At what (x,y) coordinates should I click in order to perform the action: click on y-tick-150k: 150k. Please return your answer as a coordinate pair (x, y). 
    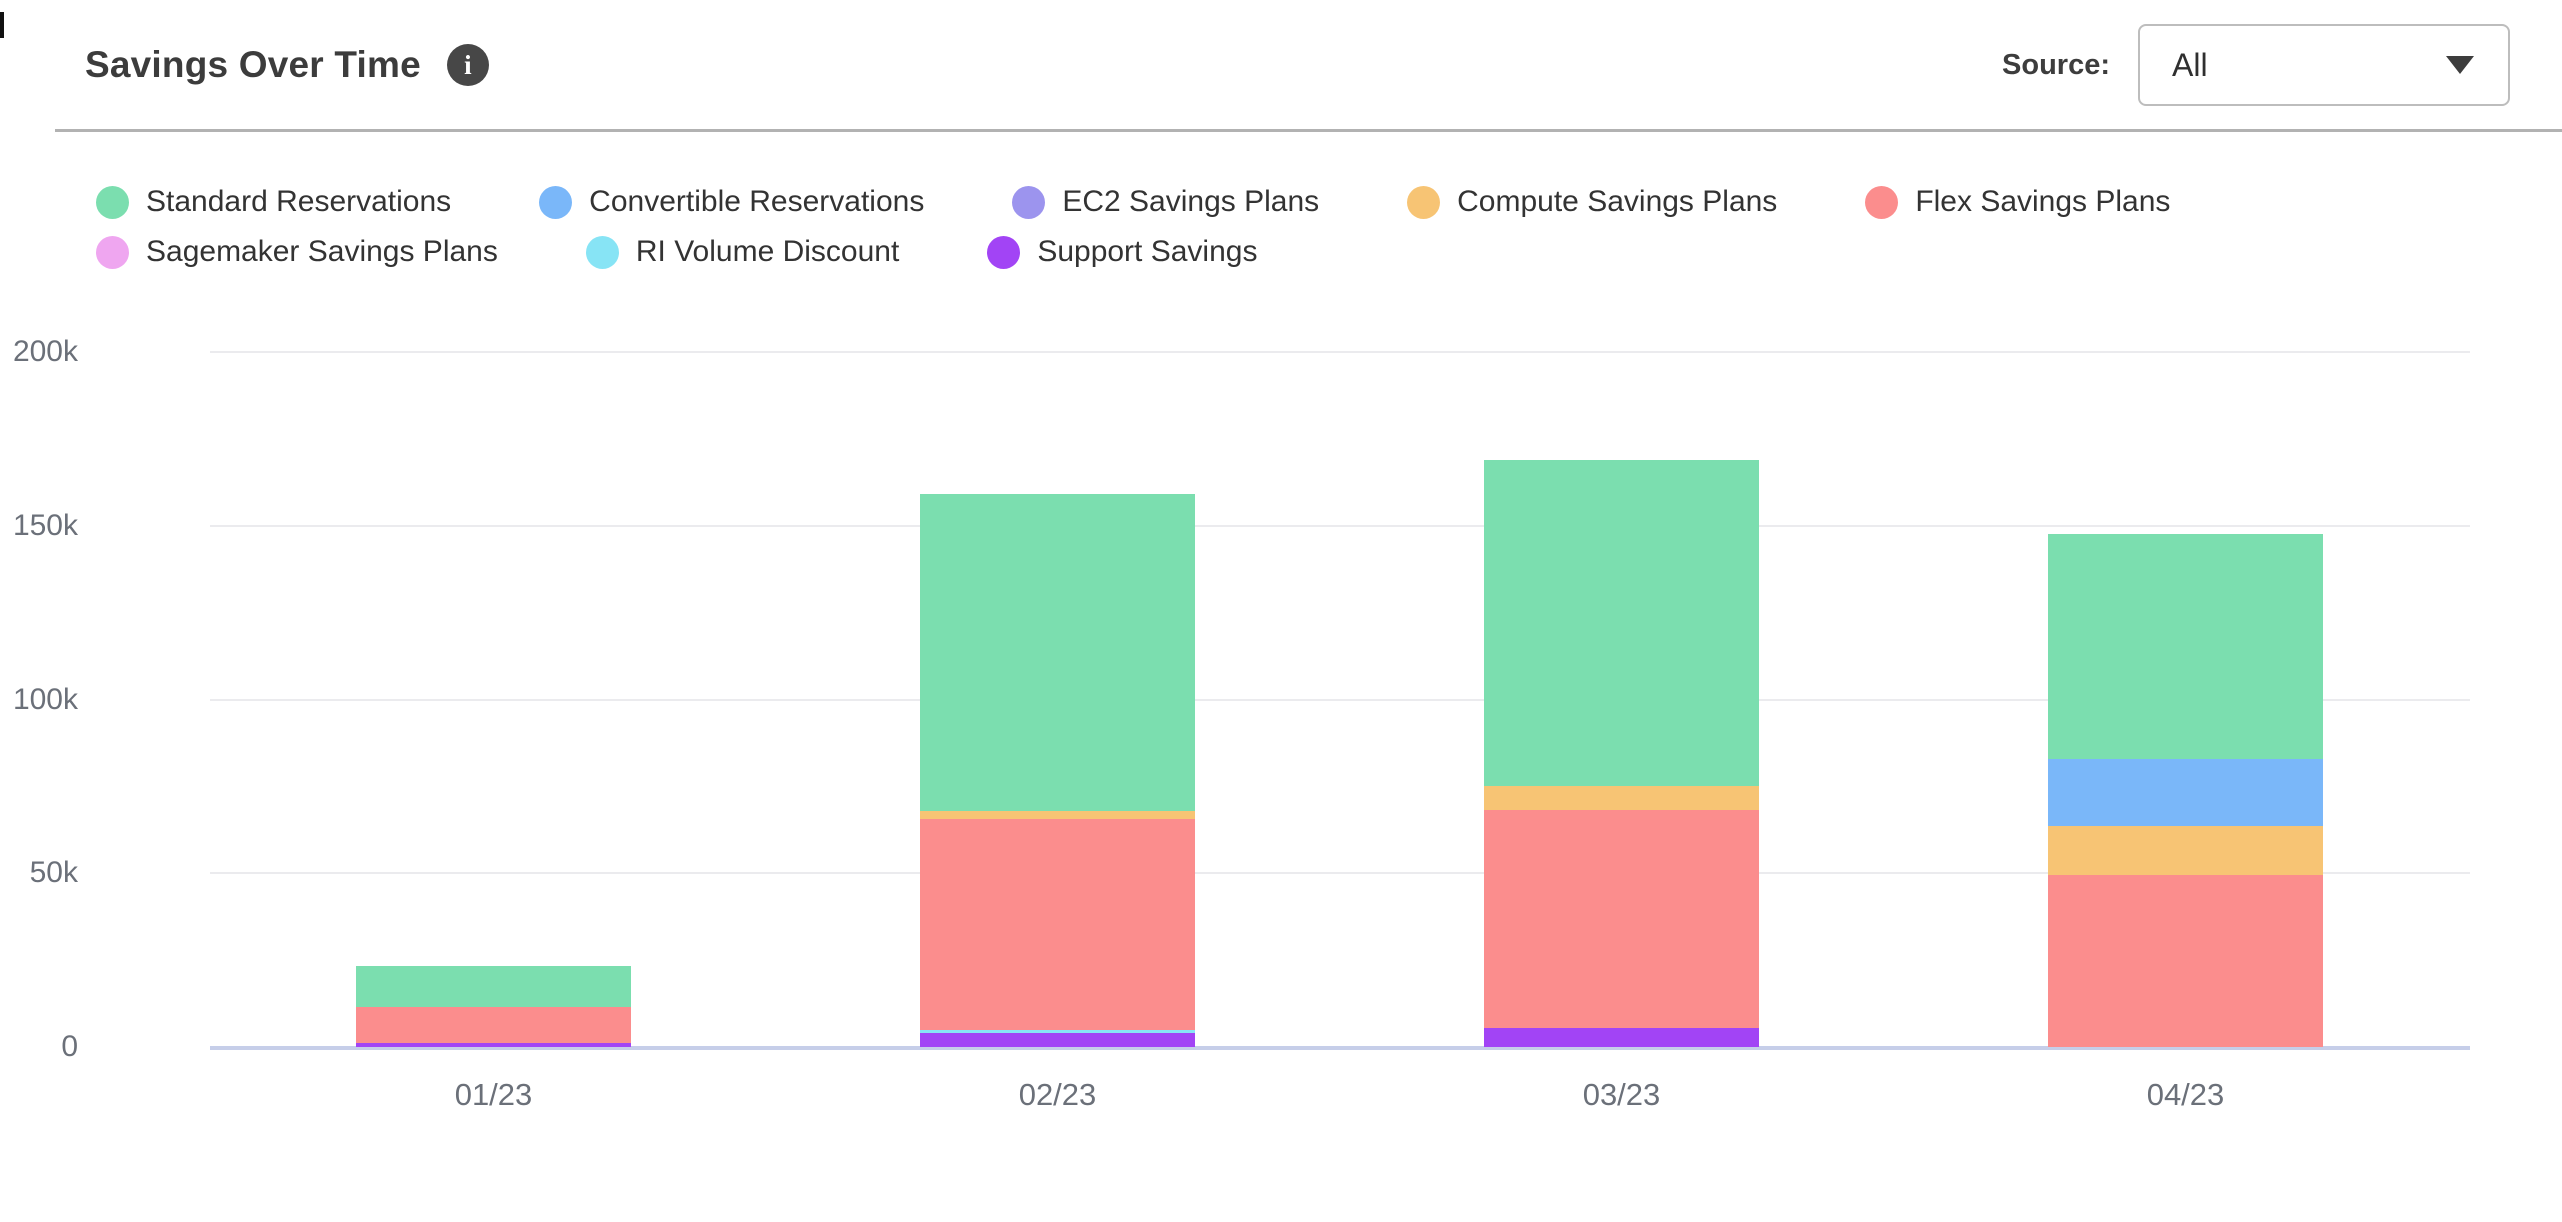
    Looking at the image, I should click on (45, 525).